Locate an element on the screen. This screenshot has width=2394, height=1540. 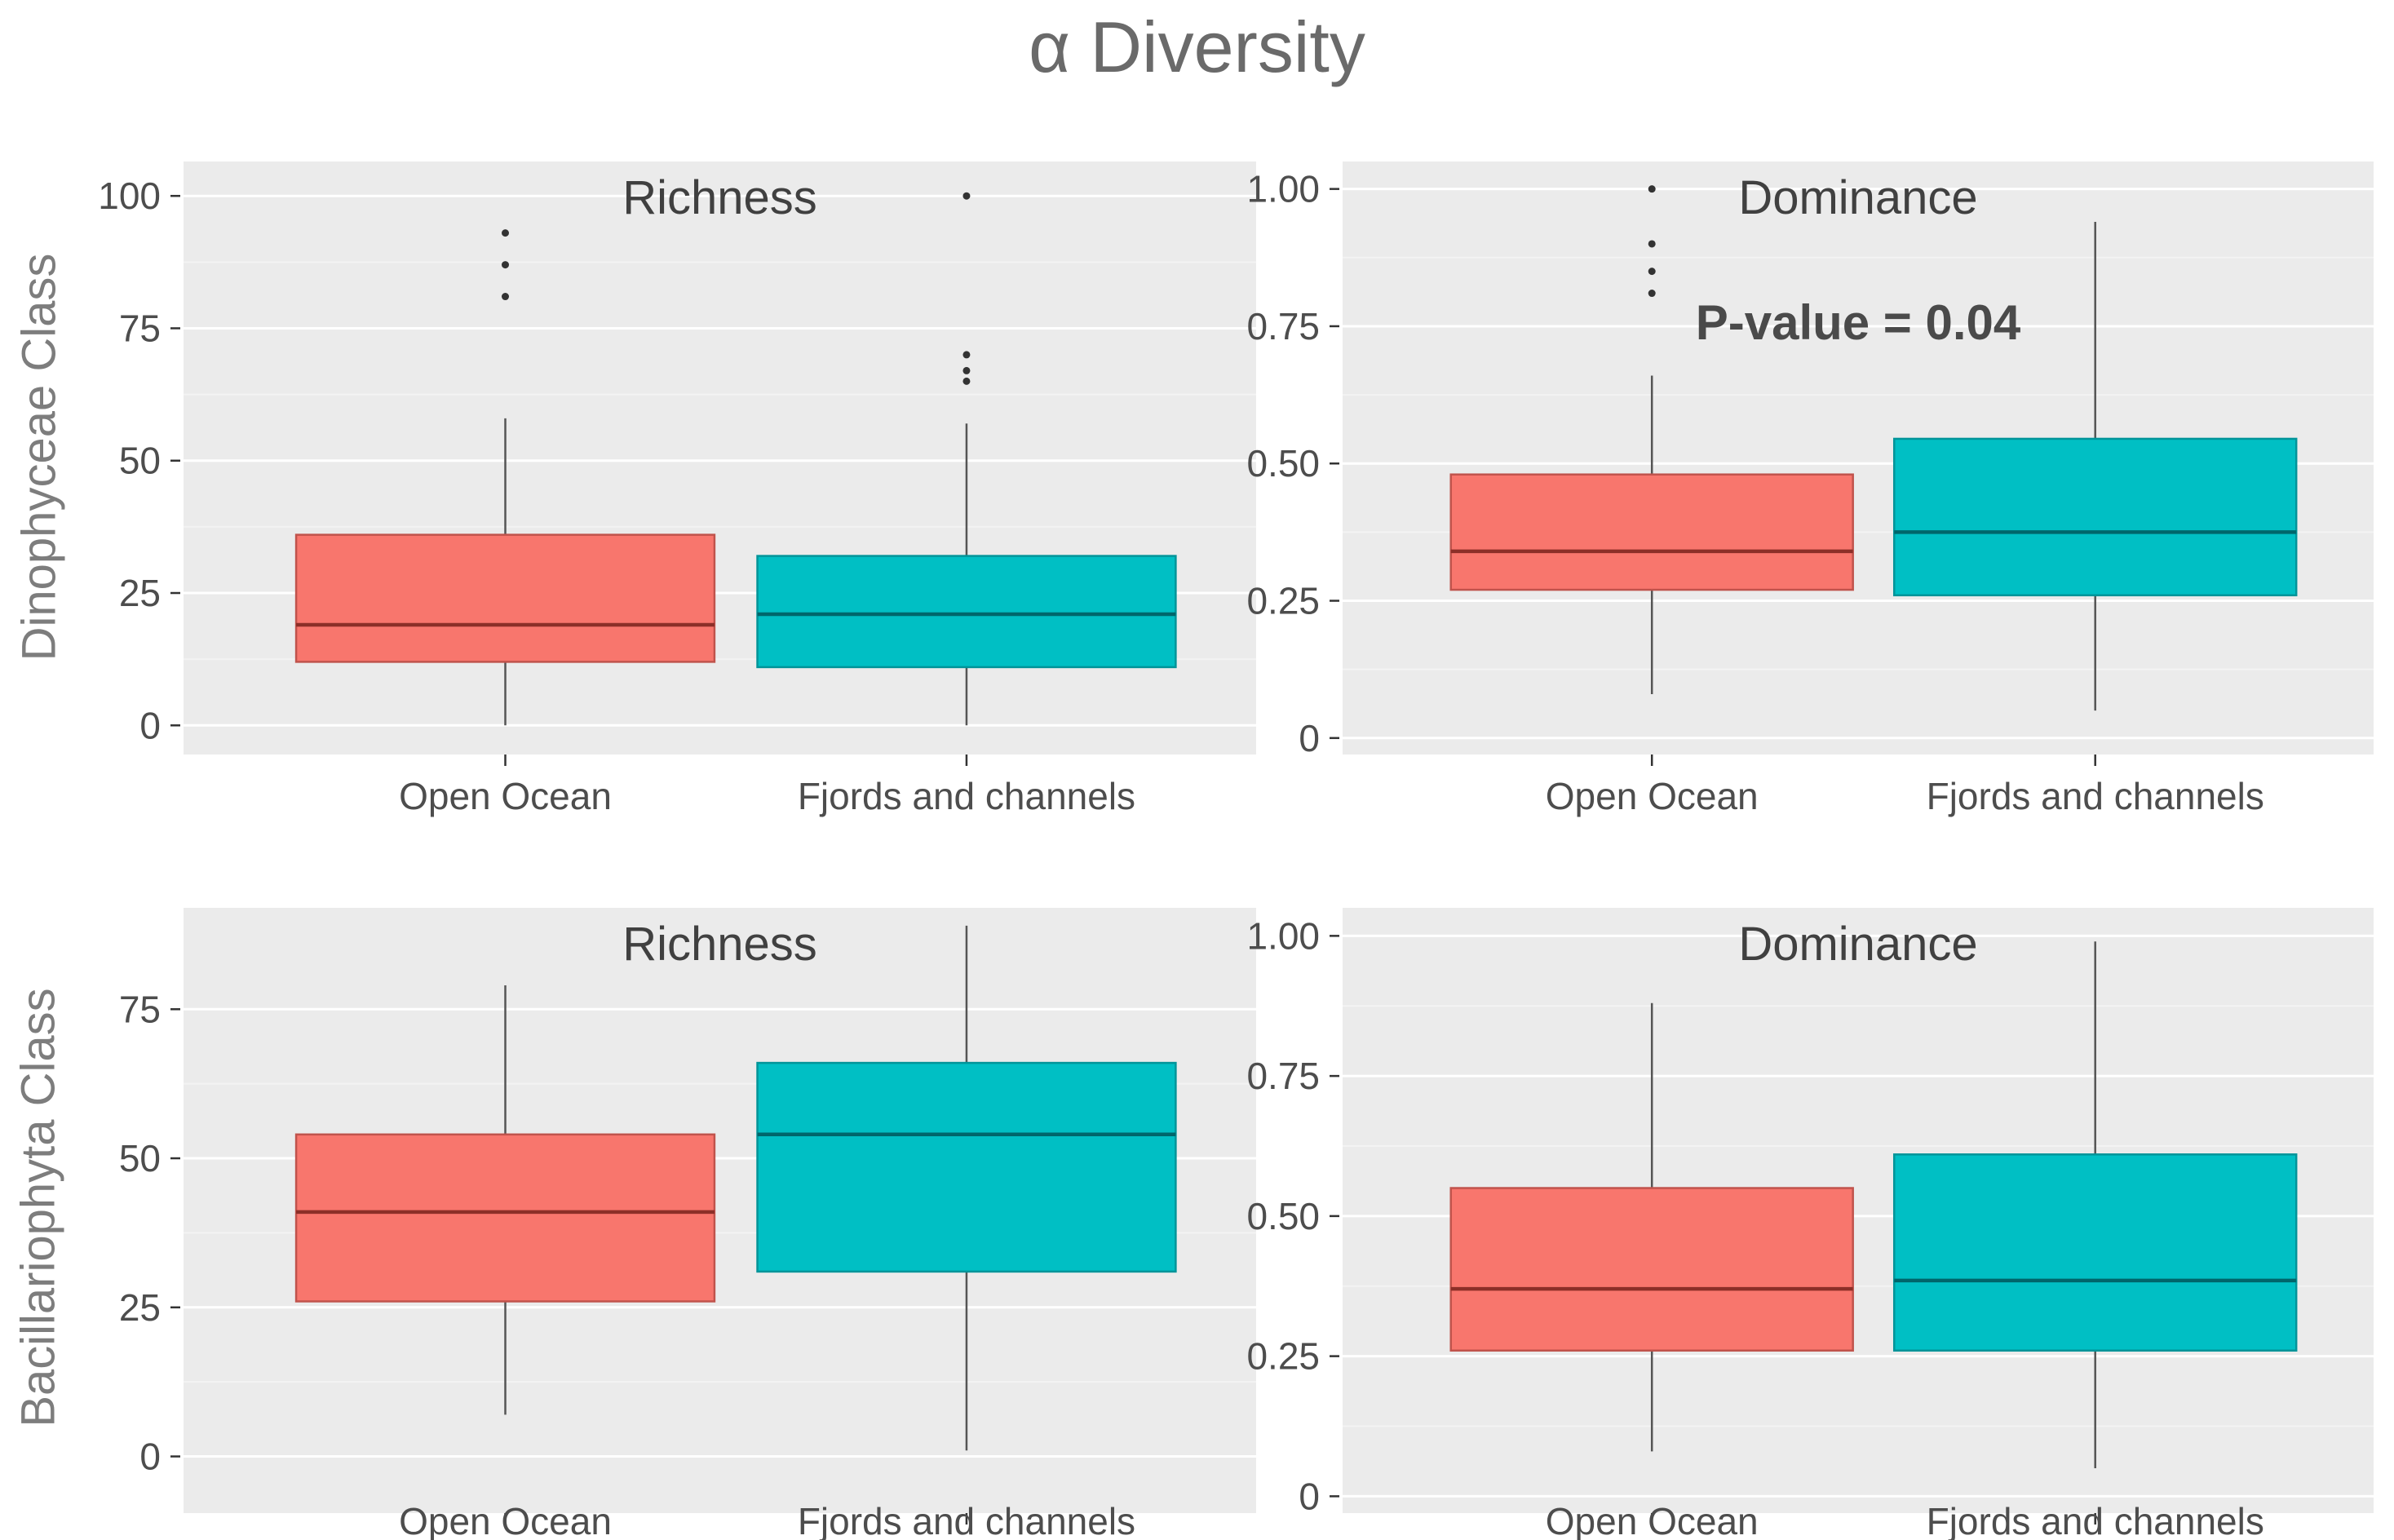
row-label-dinophyceae: Dinophyceae Class is located at coordinates (38, 457).